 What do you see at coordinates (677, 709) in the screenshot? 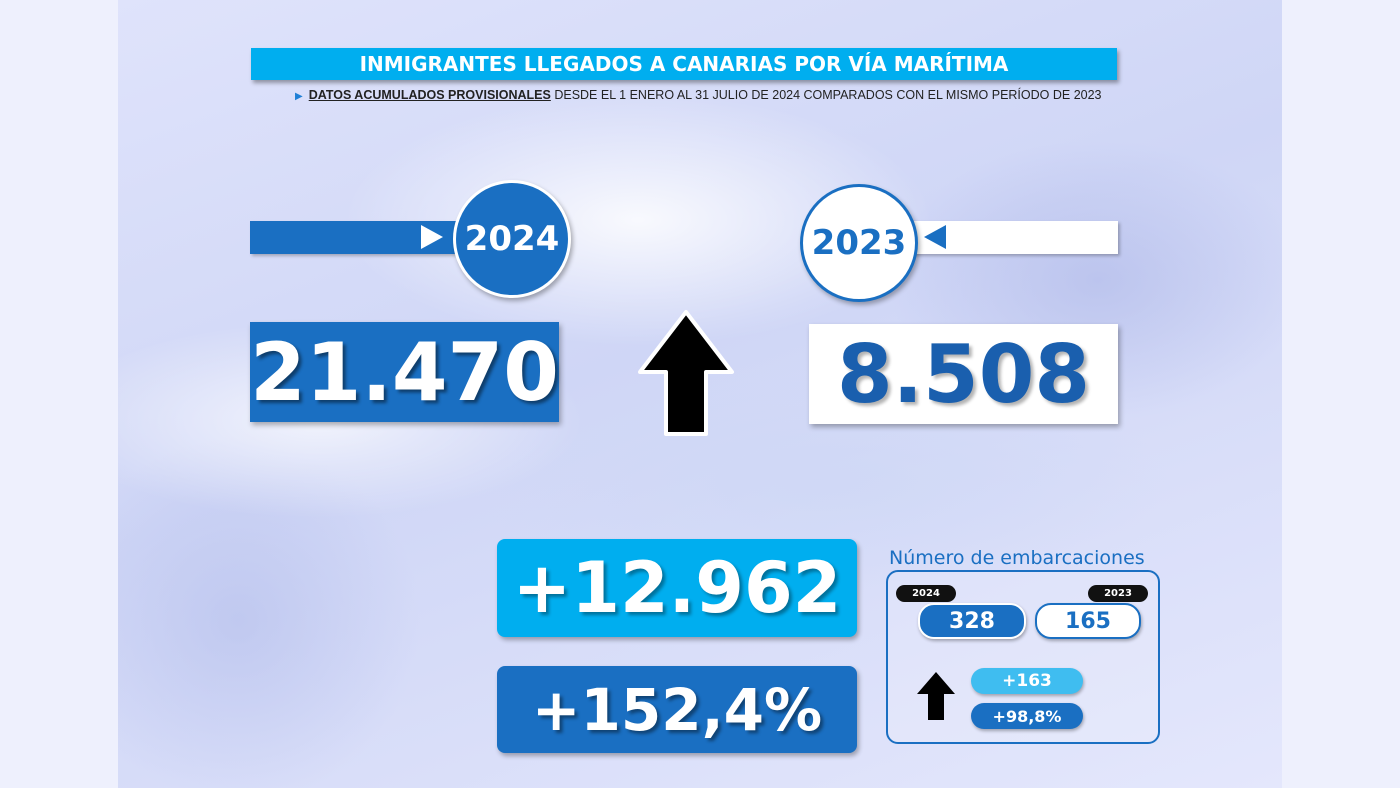
I see `percent-change-value: +152,4%` at bounding box center [677, 709].